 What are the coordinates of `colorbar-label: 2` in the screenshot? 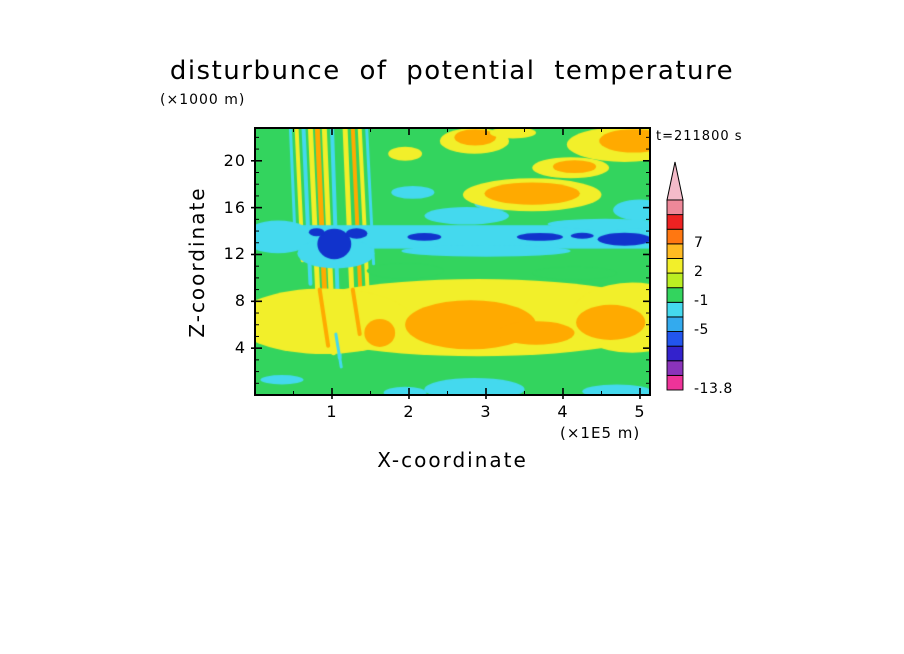 It's located at (699, 272).